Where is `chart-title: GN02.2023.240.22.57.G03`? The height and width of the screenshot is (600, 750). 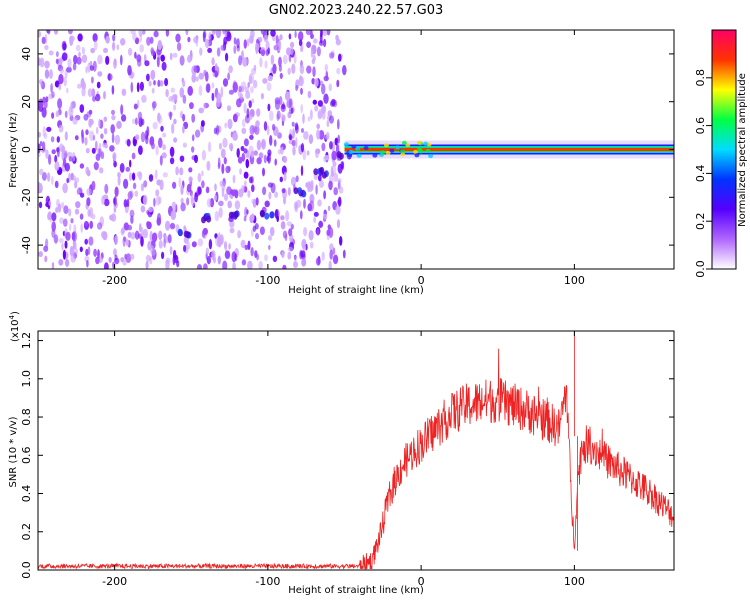 chart-title: GN02.2023.240.22.57.G03 is located at coordinates (356, 10).